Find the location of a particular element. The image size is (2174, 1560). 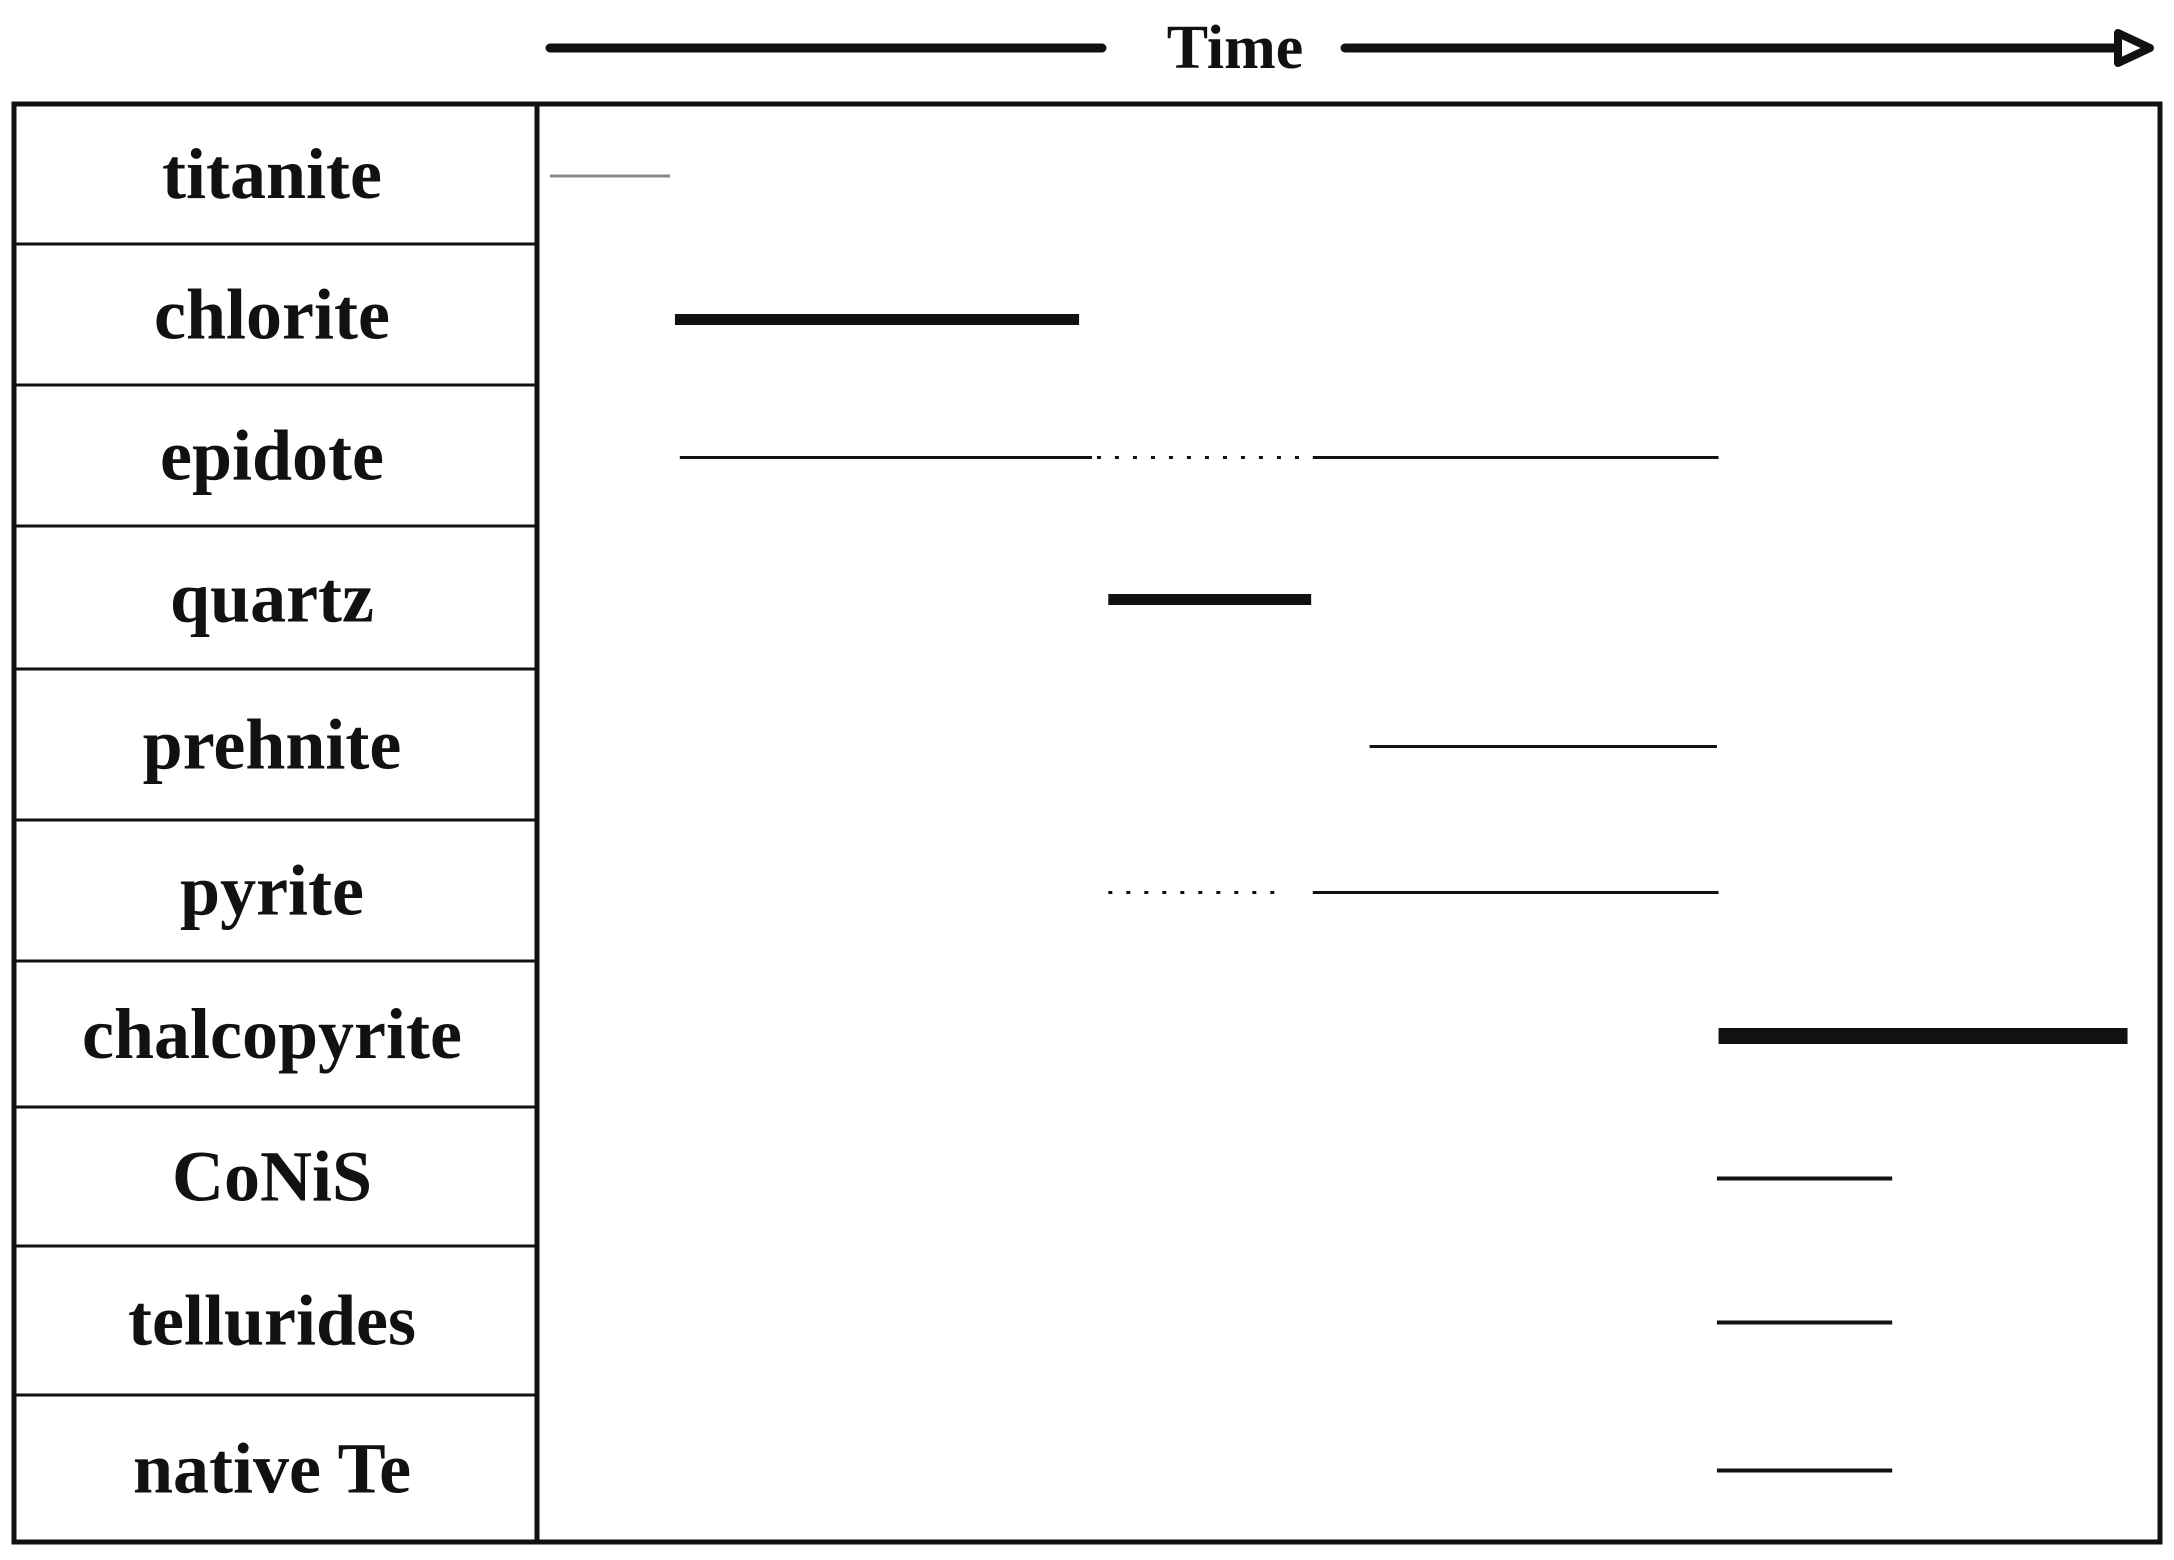

mineral-label: titanite is located at coordinates (272, 174).